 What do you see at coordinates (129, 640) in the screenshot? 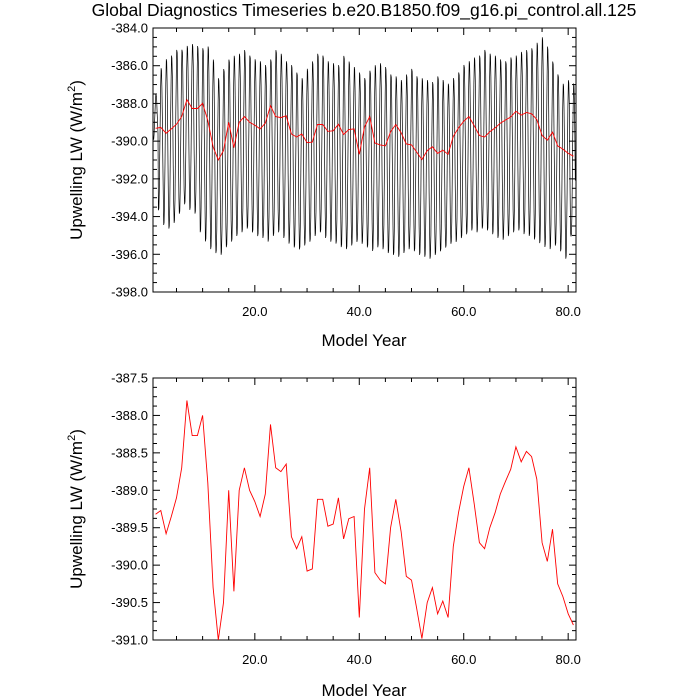
I see `y-tick-label: -391.0` at bounding box center [129, 640].